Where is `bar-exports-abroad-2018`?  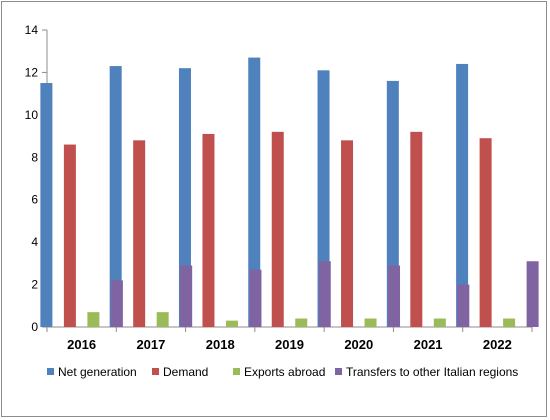
bar-exports-abroad-2018 is located at coordinates (231, 323).